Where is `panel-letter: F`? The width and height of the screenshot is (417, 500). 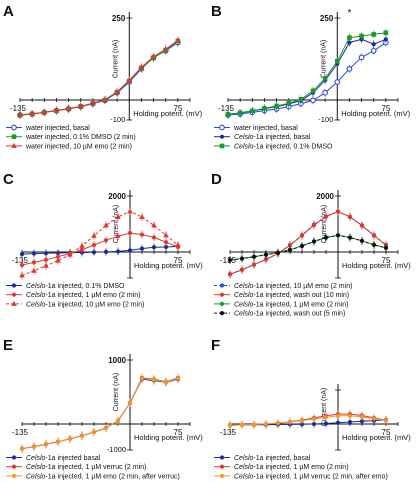 panel-letter: F is located at coordinates (215, 345).